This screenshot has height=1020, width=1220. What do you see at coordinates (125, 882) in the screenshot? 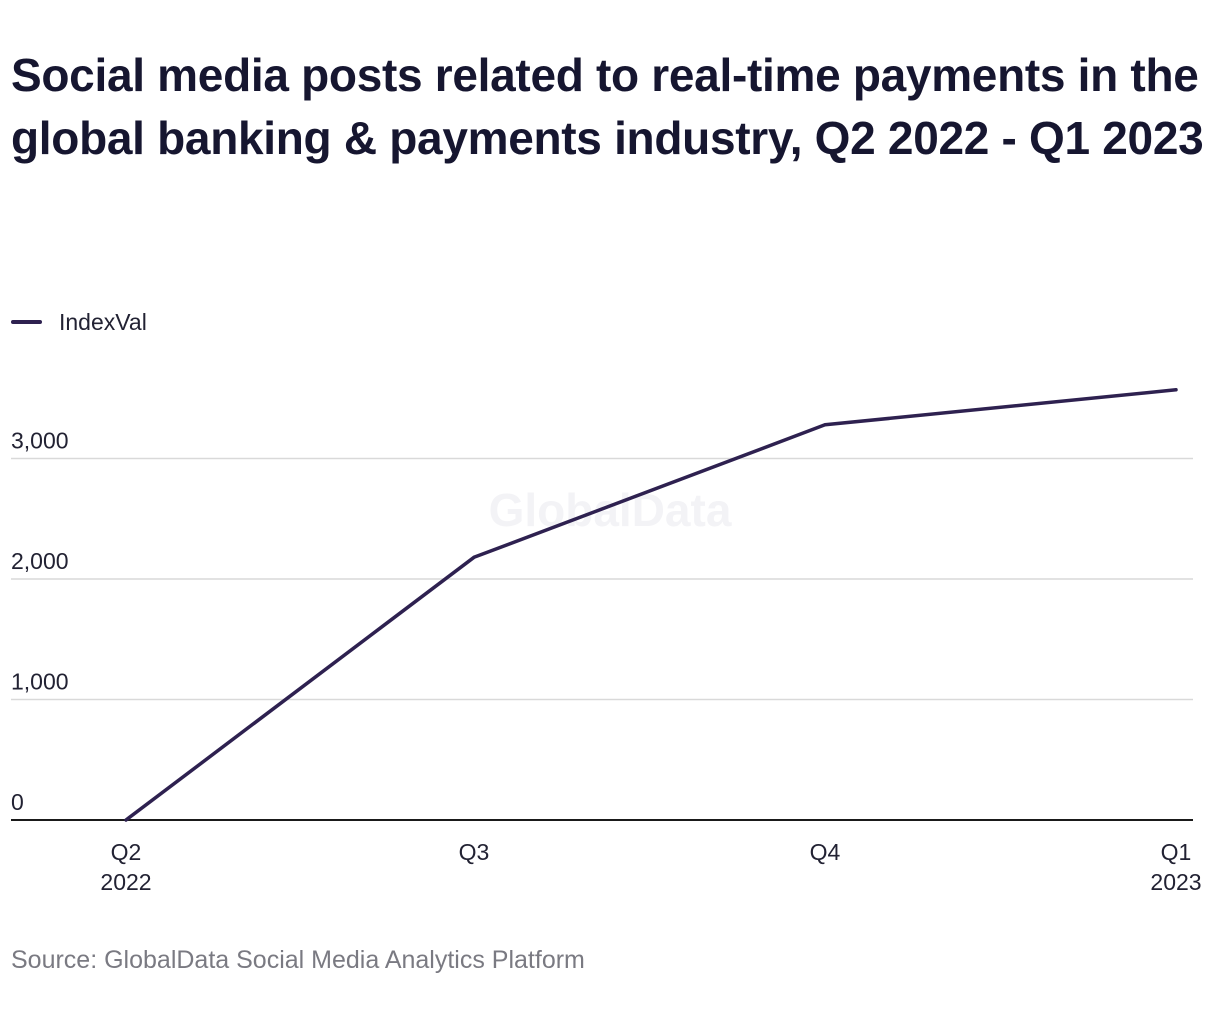
I see `x-tick-line: 2022` at bounding box center [125, 882].